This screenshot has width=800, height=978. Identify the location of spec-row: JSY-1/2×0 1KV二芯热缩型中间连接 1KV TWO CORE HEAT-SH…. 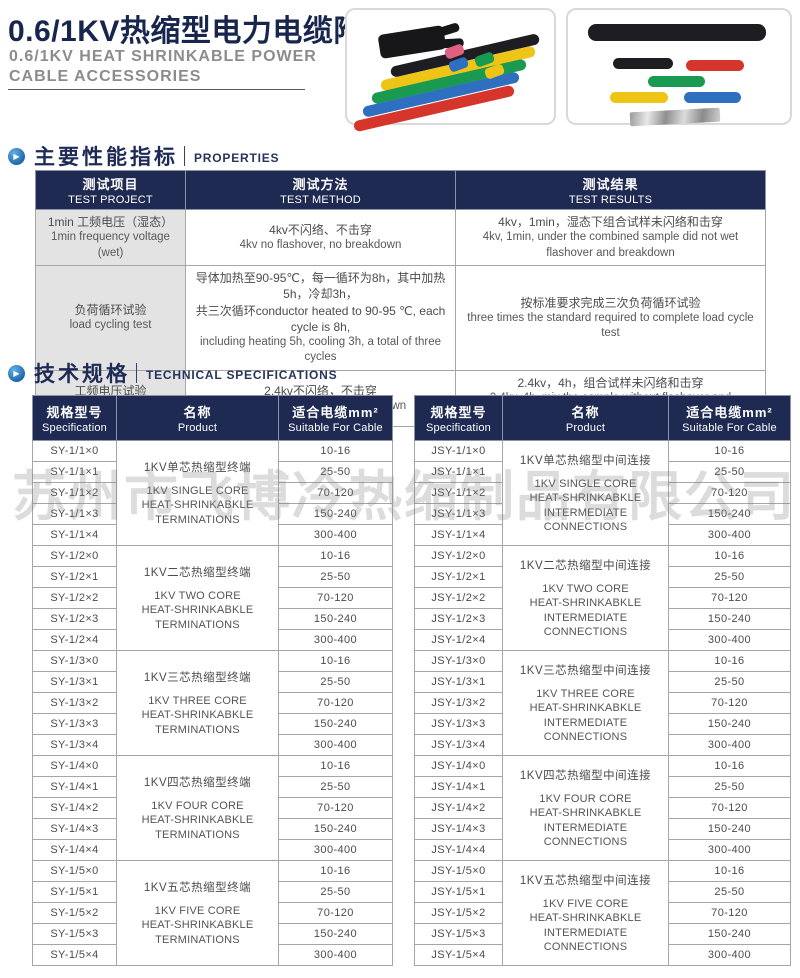
(602, 598).